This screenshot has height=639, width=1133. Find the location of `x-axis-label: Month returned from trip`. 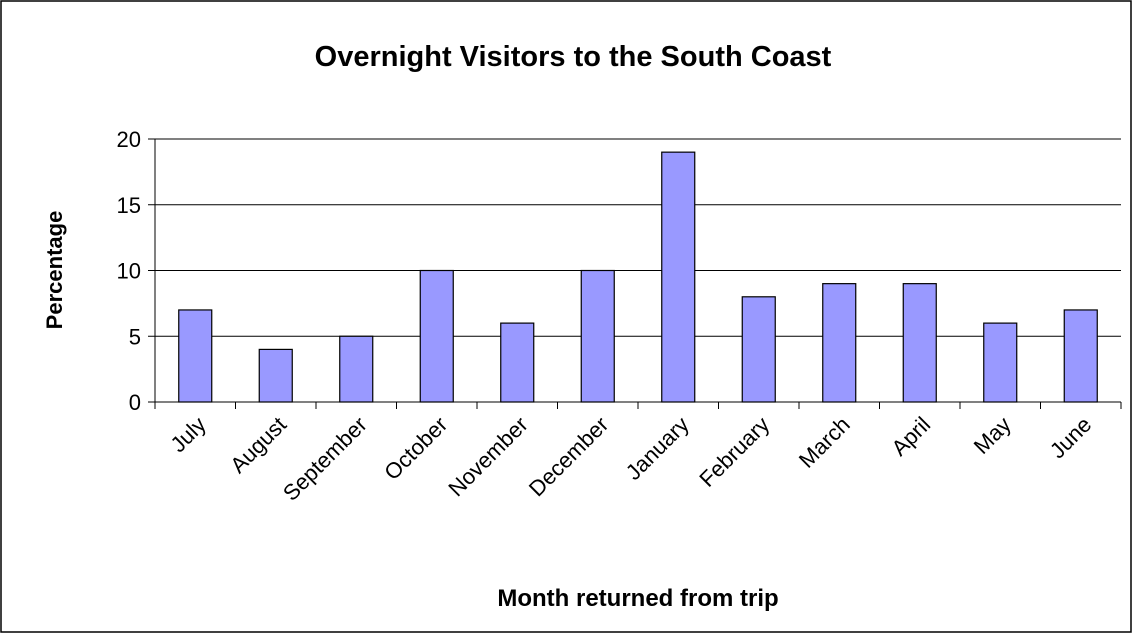

x-axis-label: Month returned from trip is located at coordinates (637, 598).